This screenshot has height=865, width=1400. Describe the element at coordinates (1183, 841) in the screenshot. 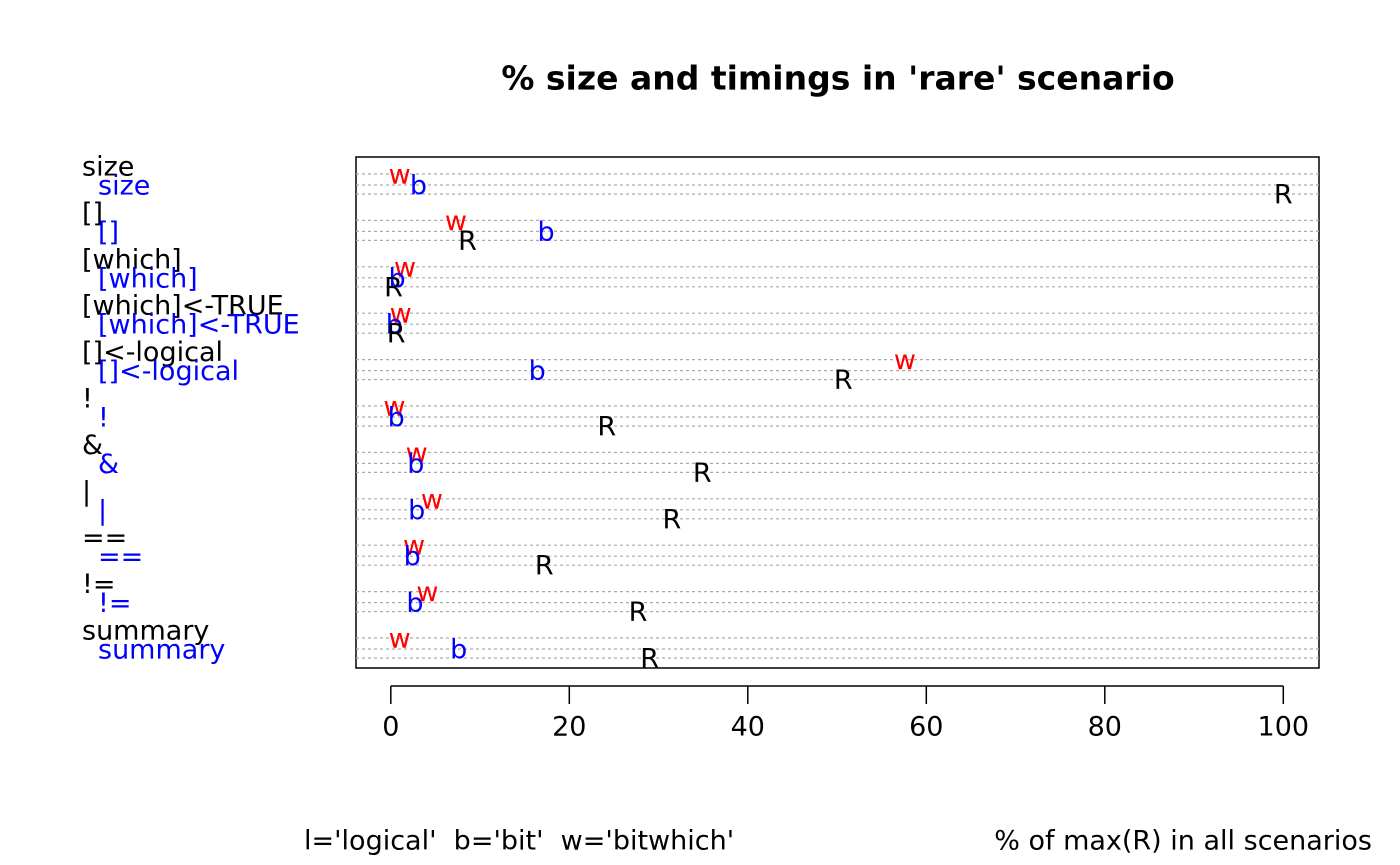

I see `x-axis-label: % of max(R) in all scenarios` at that location.